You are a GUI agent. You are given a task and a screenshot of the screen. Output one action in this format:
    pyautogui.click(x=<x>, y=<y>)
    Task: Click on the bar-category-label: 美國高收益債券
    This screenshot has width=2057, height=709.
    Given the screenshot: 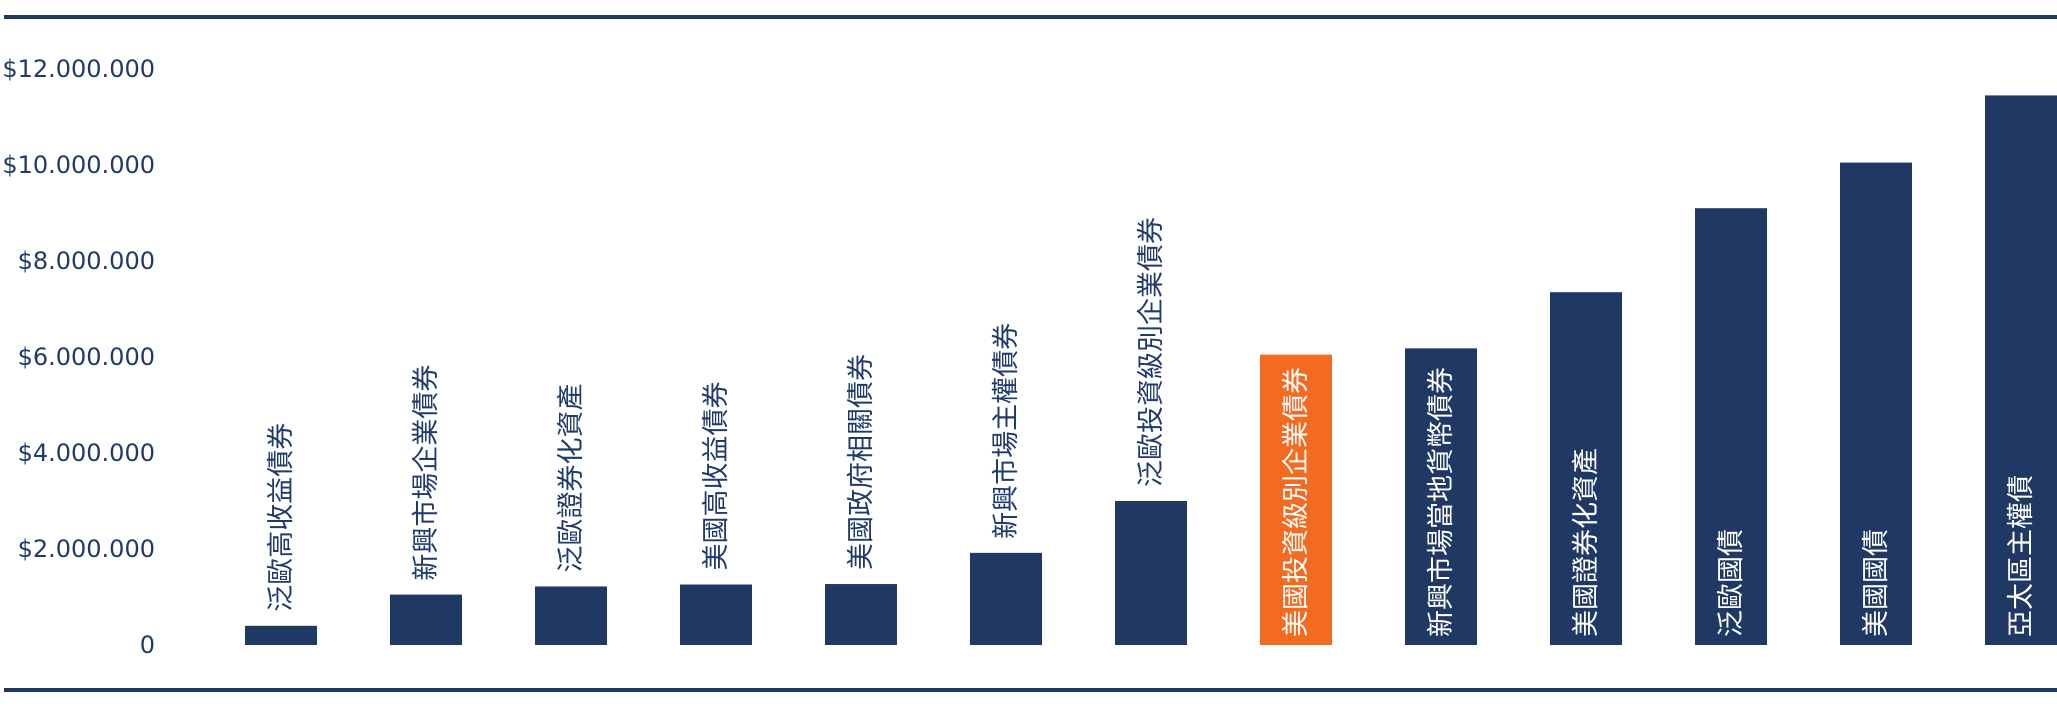 What is the action you would take?
    pyautogui.click(x=716, y=476)
    